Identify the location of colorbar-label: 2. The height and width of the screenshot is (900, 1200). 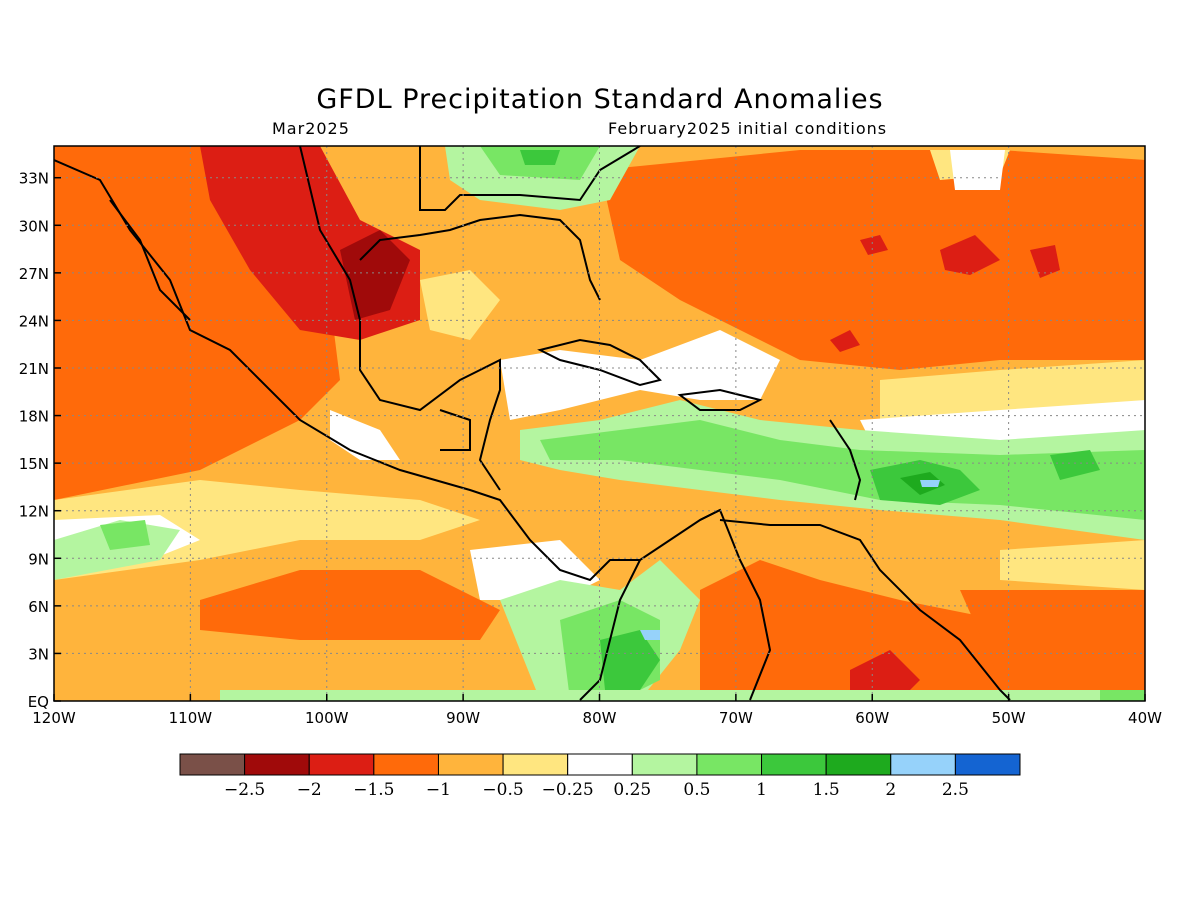
(890, 790).